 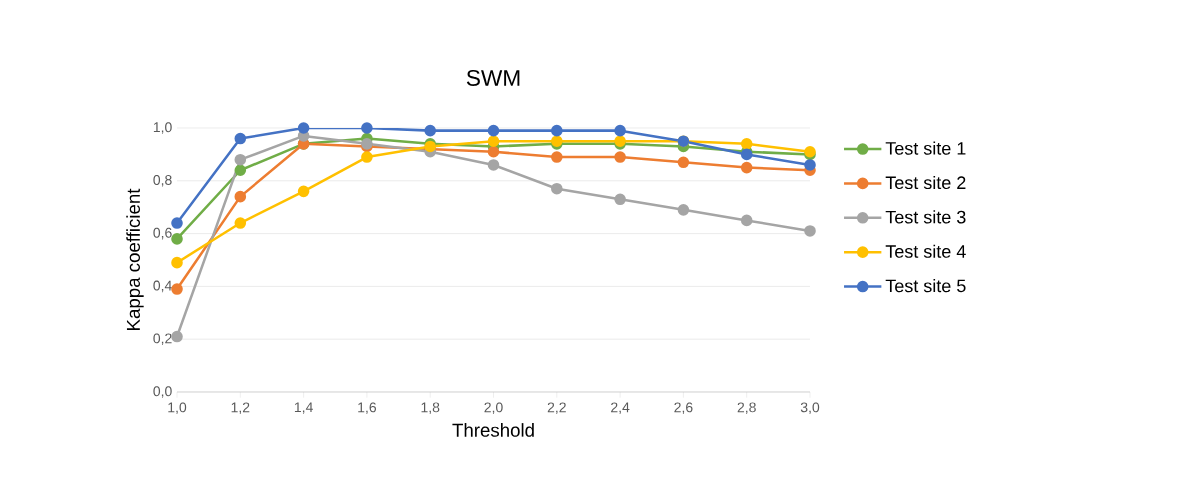 What do you see at coordinates (162, 339) in the screenshot?
I see `y-tick-label: 0,2` at bounding box center [162, 339].